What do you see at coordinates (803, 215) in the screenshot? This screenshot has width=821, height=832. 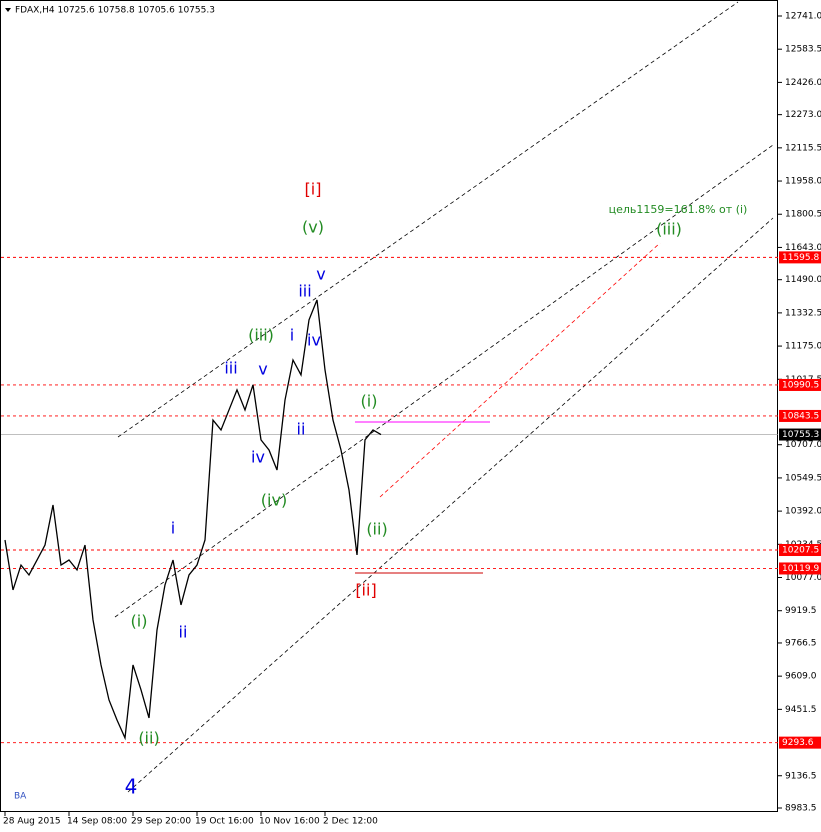 I see `y-tick-label: 11800.5` at bounding box center [803, 215].